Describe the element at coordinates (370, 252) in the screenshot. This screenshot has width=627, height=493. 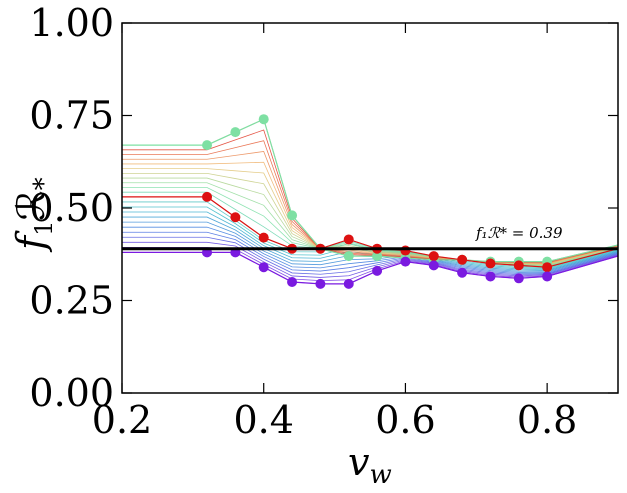
I see `family-line` at that location.